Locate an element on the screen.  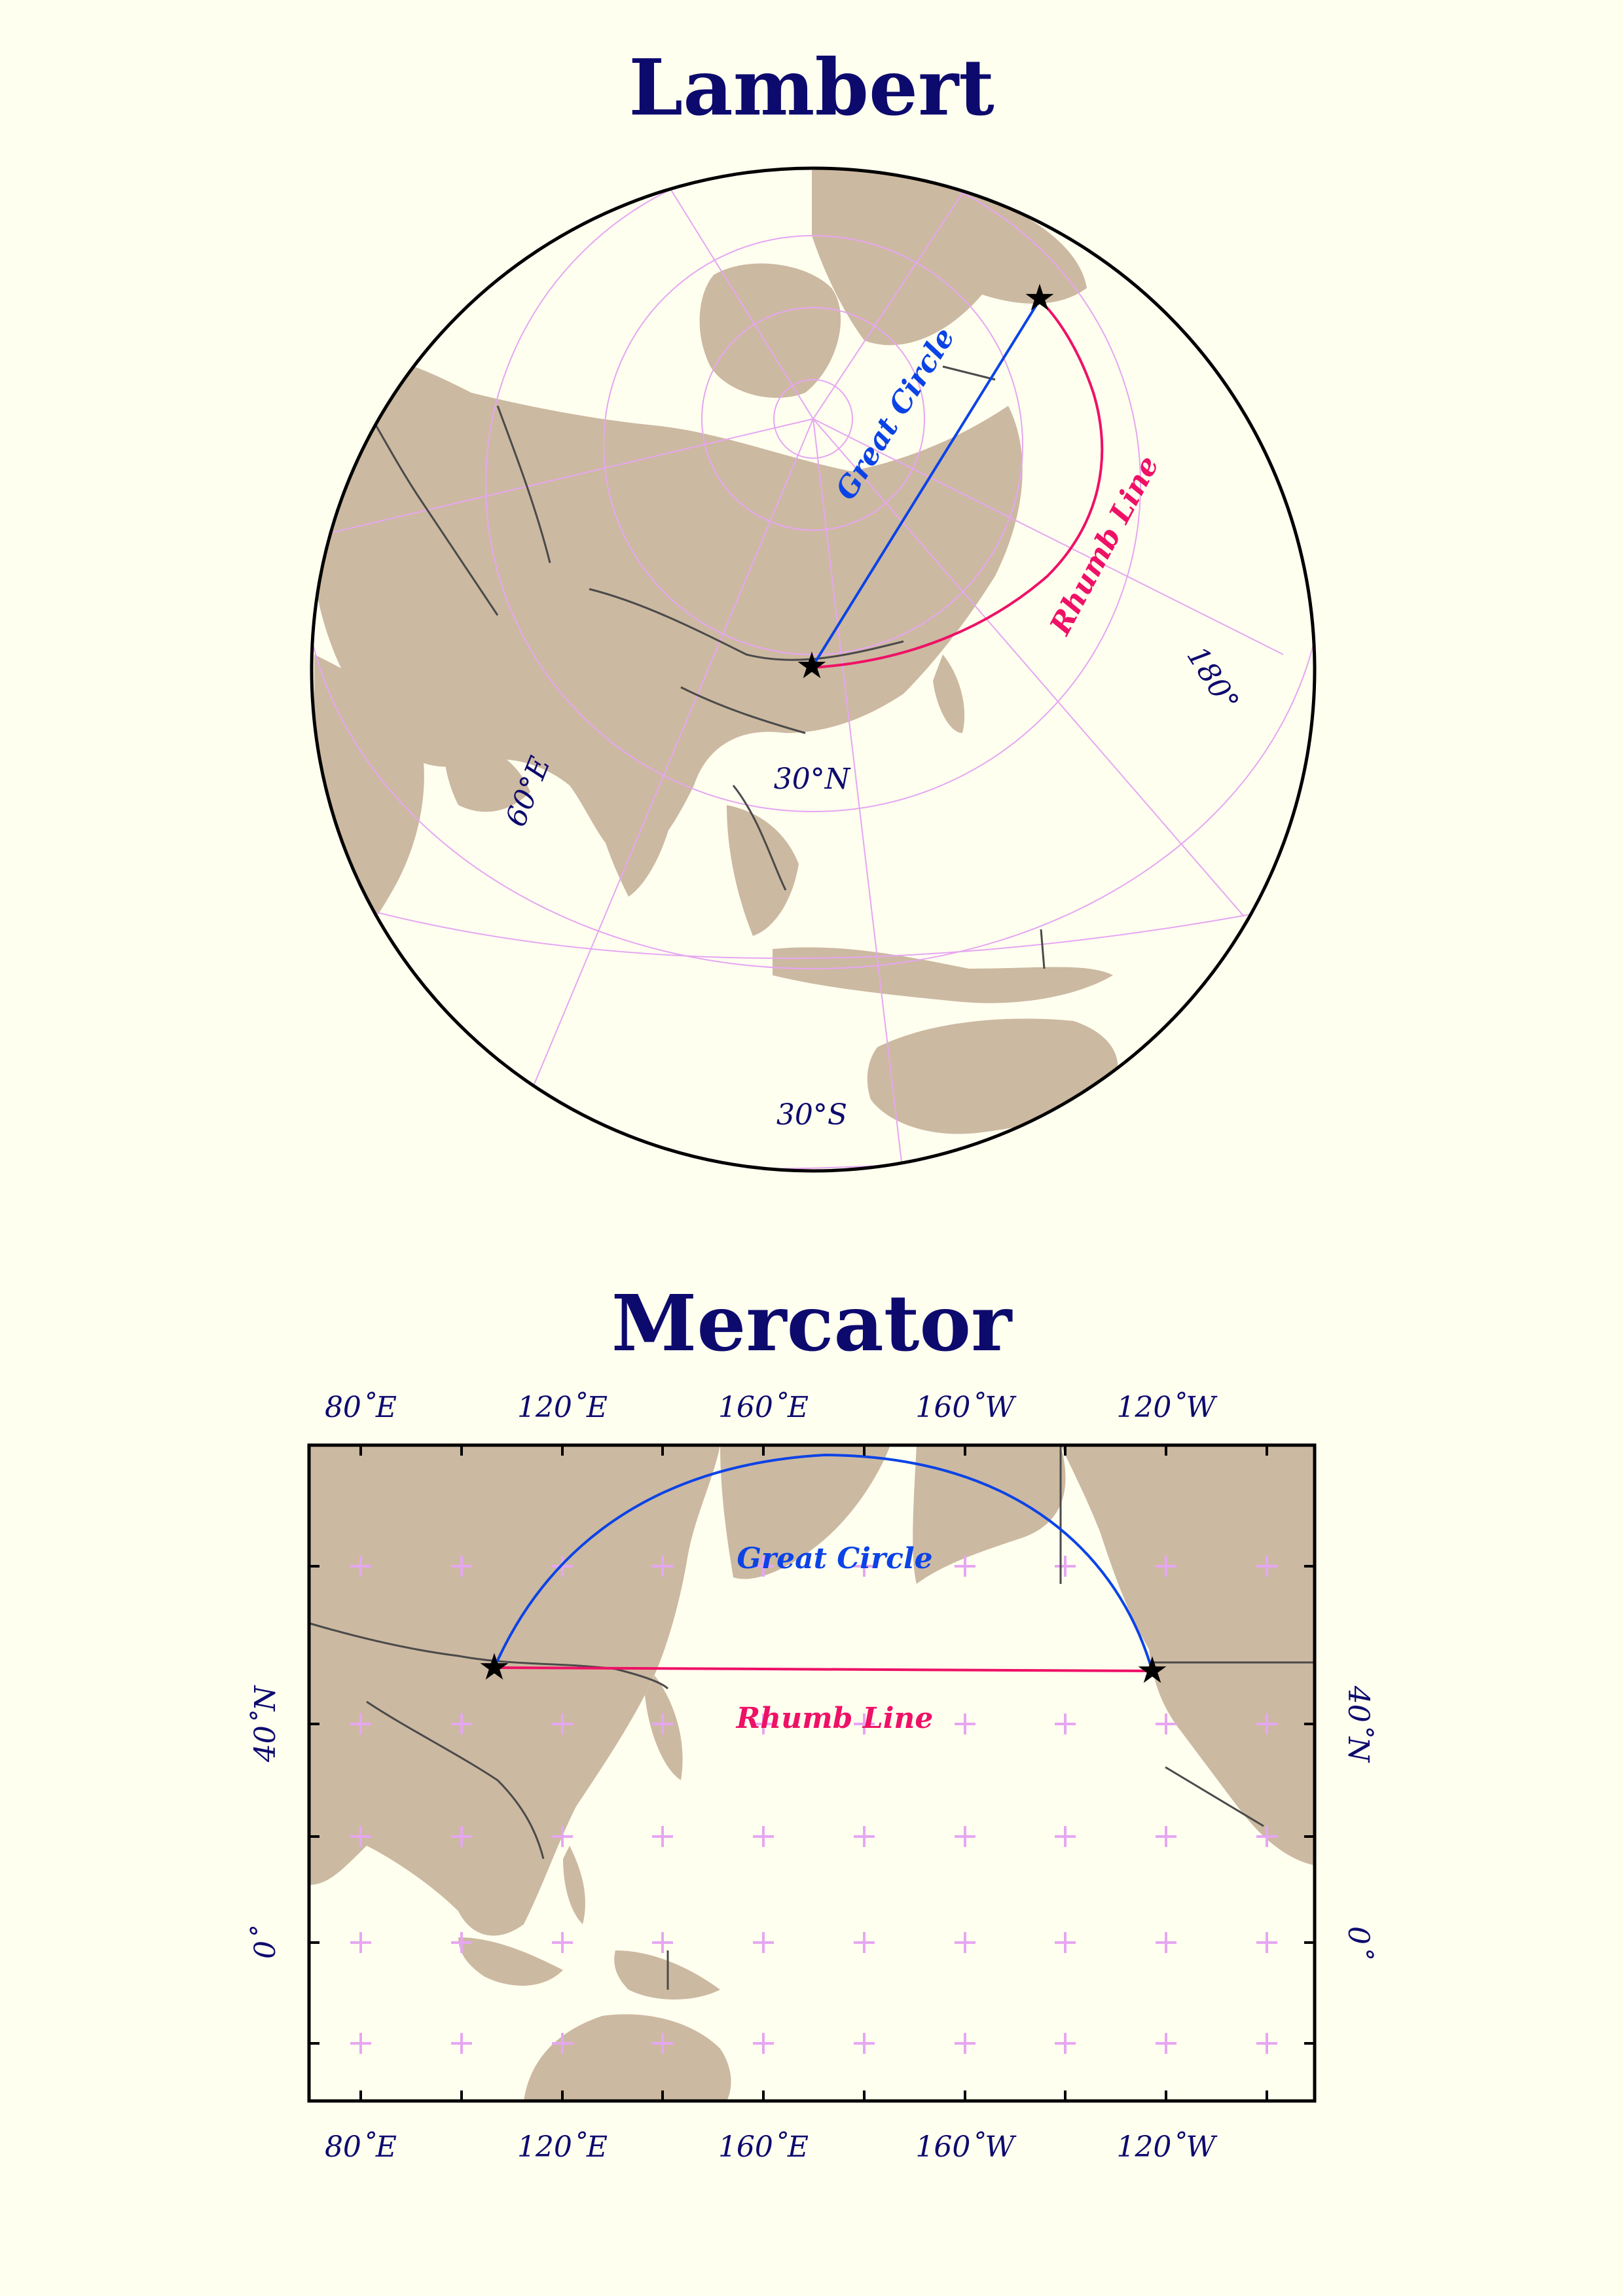
alaska-landmass is located at coordinates (989, 1514).